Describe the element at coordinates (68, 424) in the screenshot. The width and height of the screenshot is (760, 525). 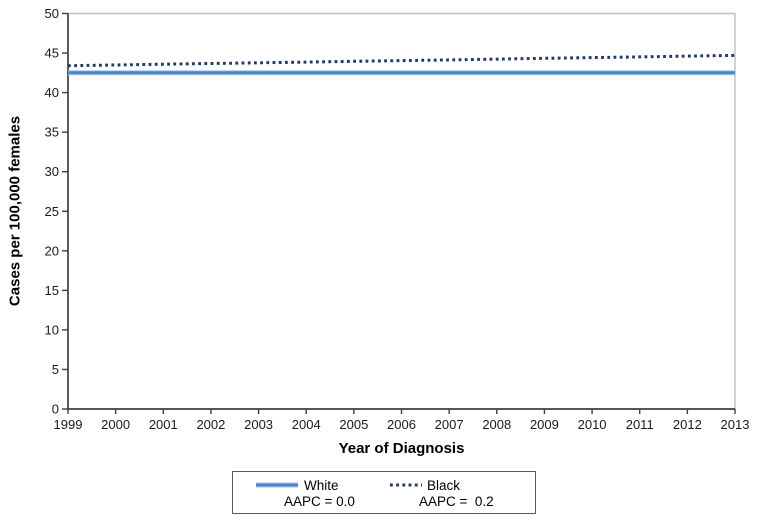
I see `x-tick-label: 1999` at that location.